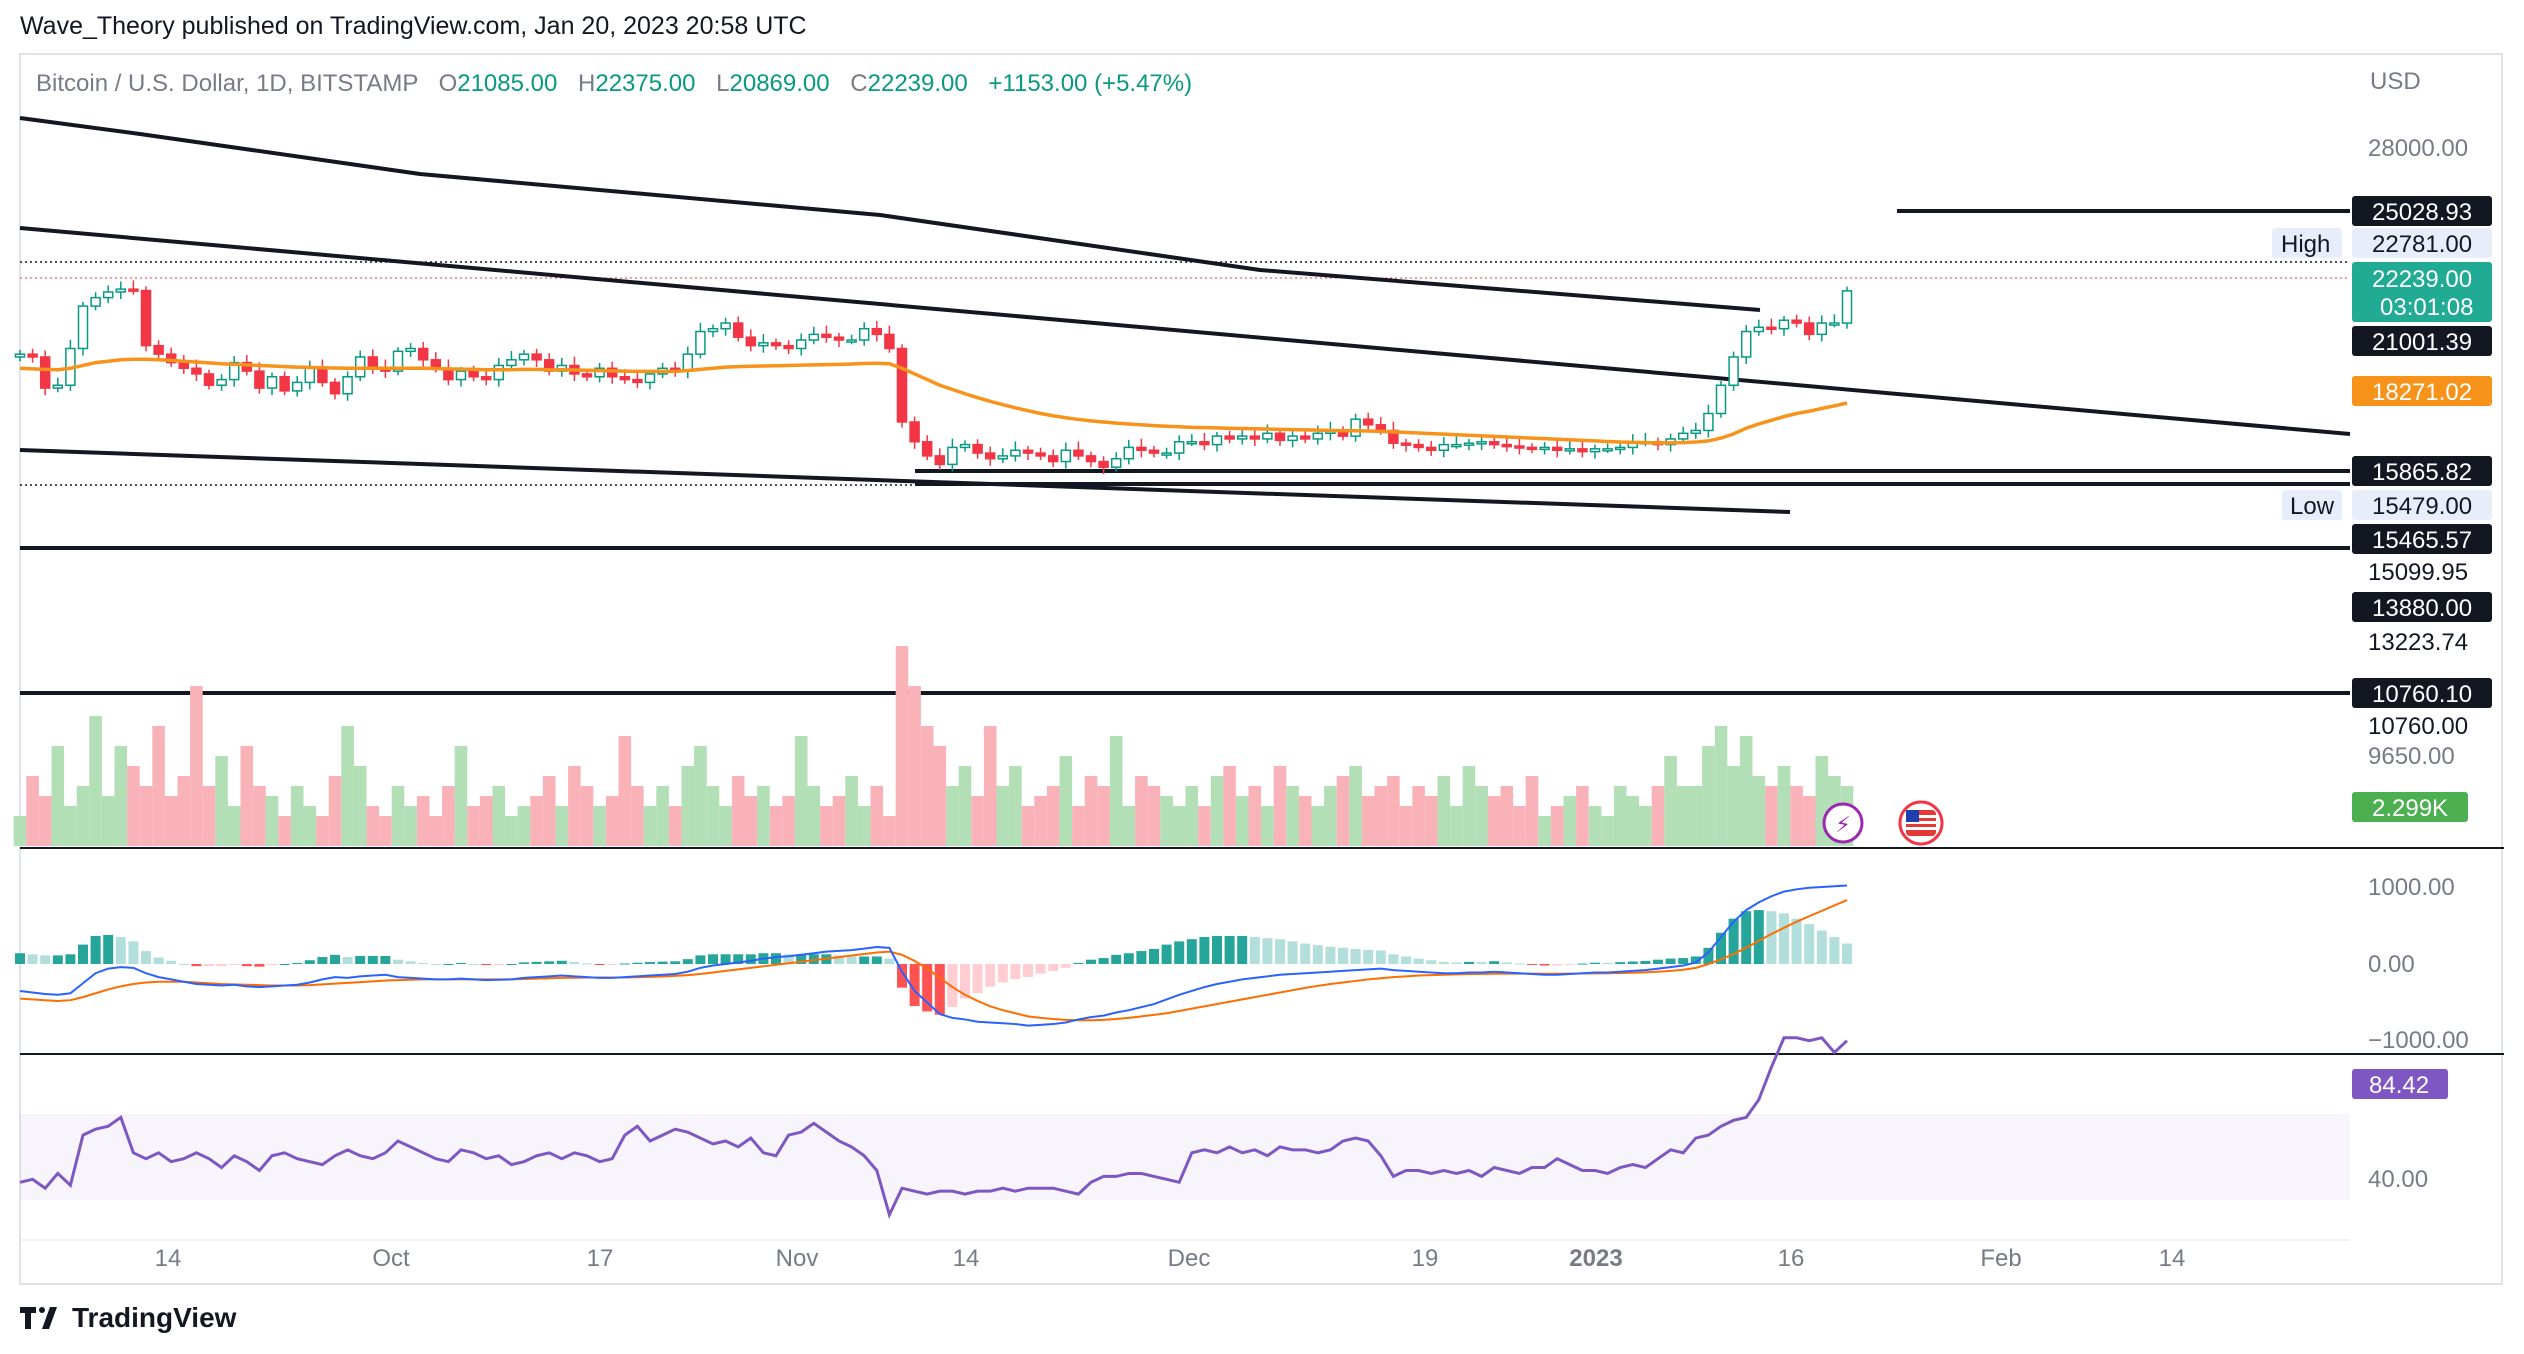 The image size is (2524, 1354). I want to click on footer-brand: TradingView, so click(128, 1318).